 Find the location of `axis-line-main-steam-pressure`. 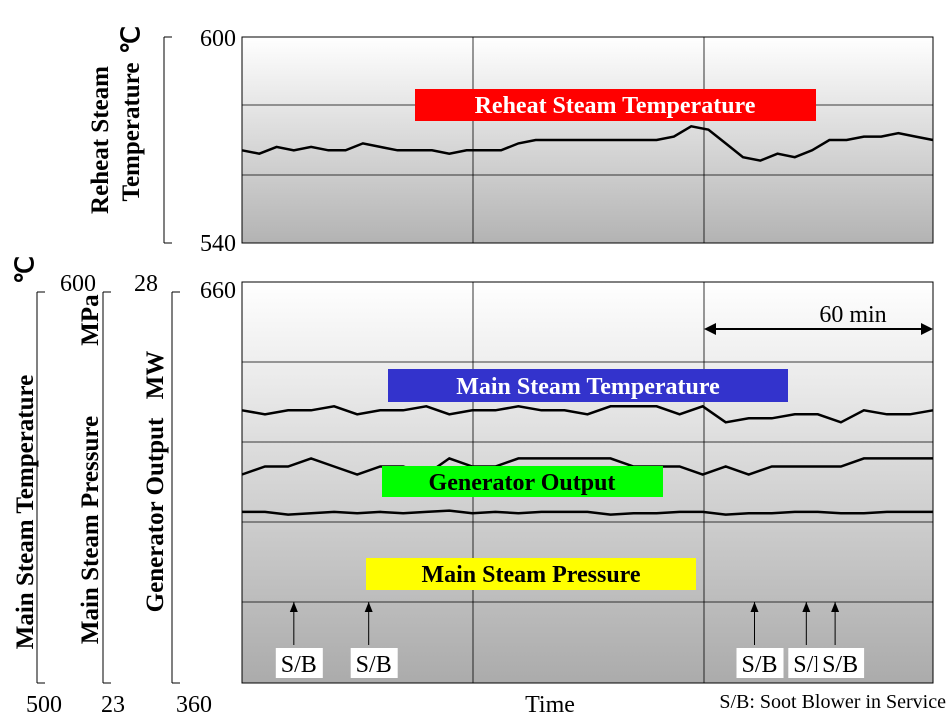

axis-line-main-steam-pressure is located at coordinates (106, 487).